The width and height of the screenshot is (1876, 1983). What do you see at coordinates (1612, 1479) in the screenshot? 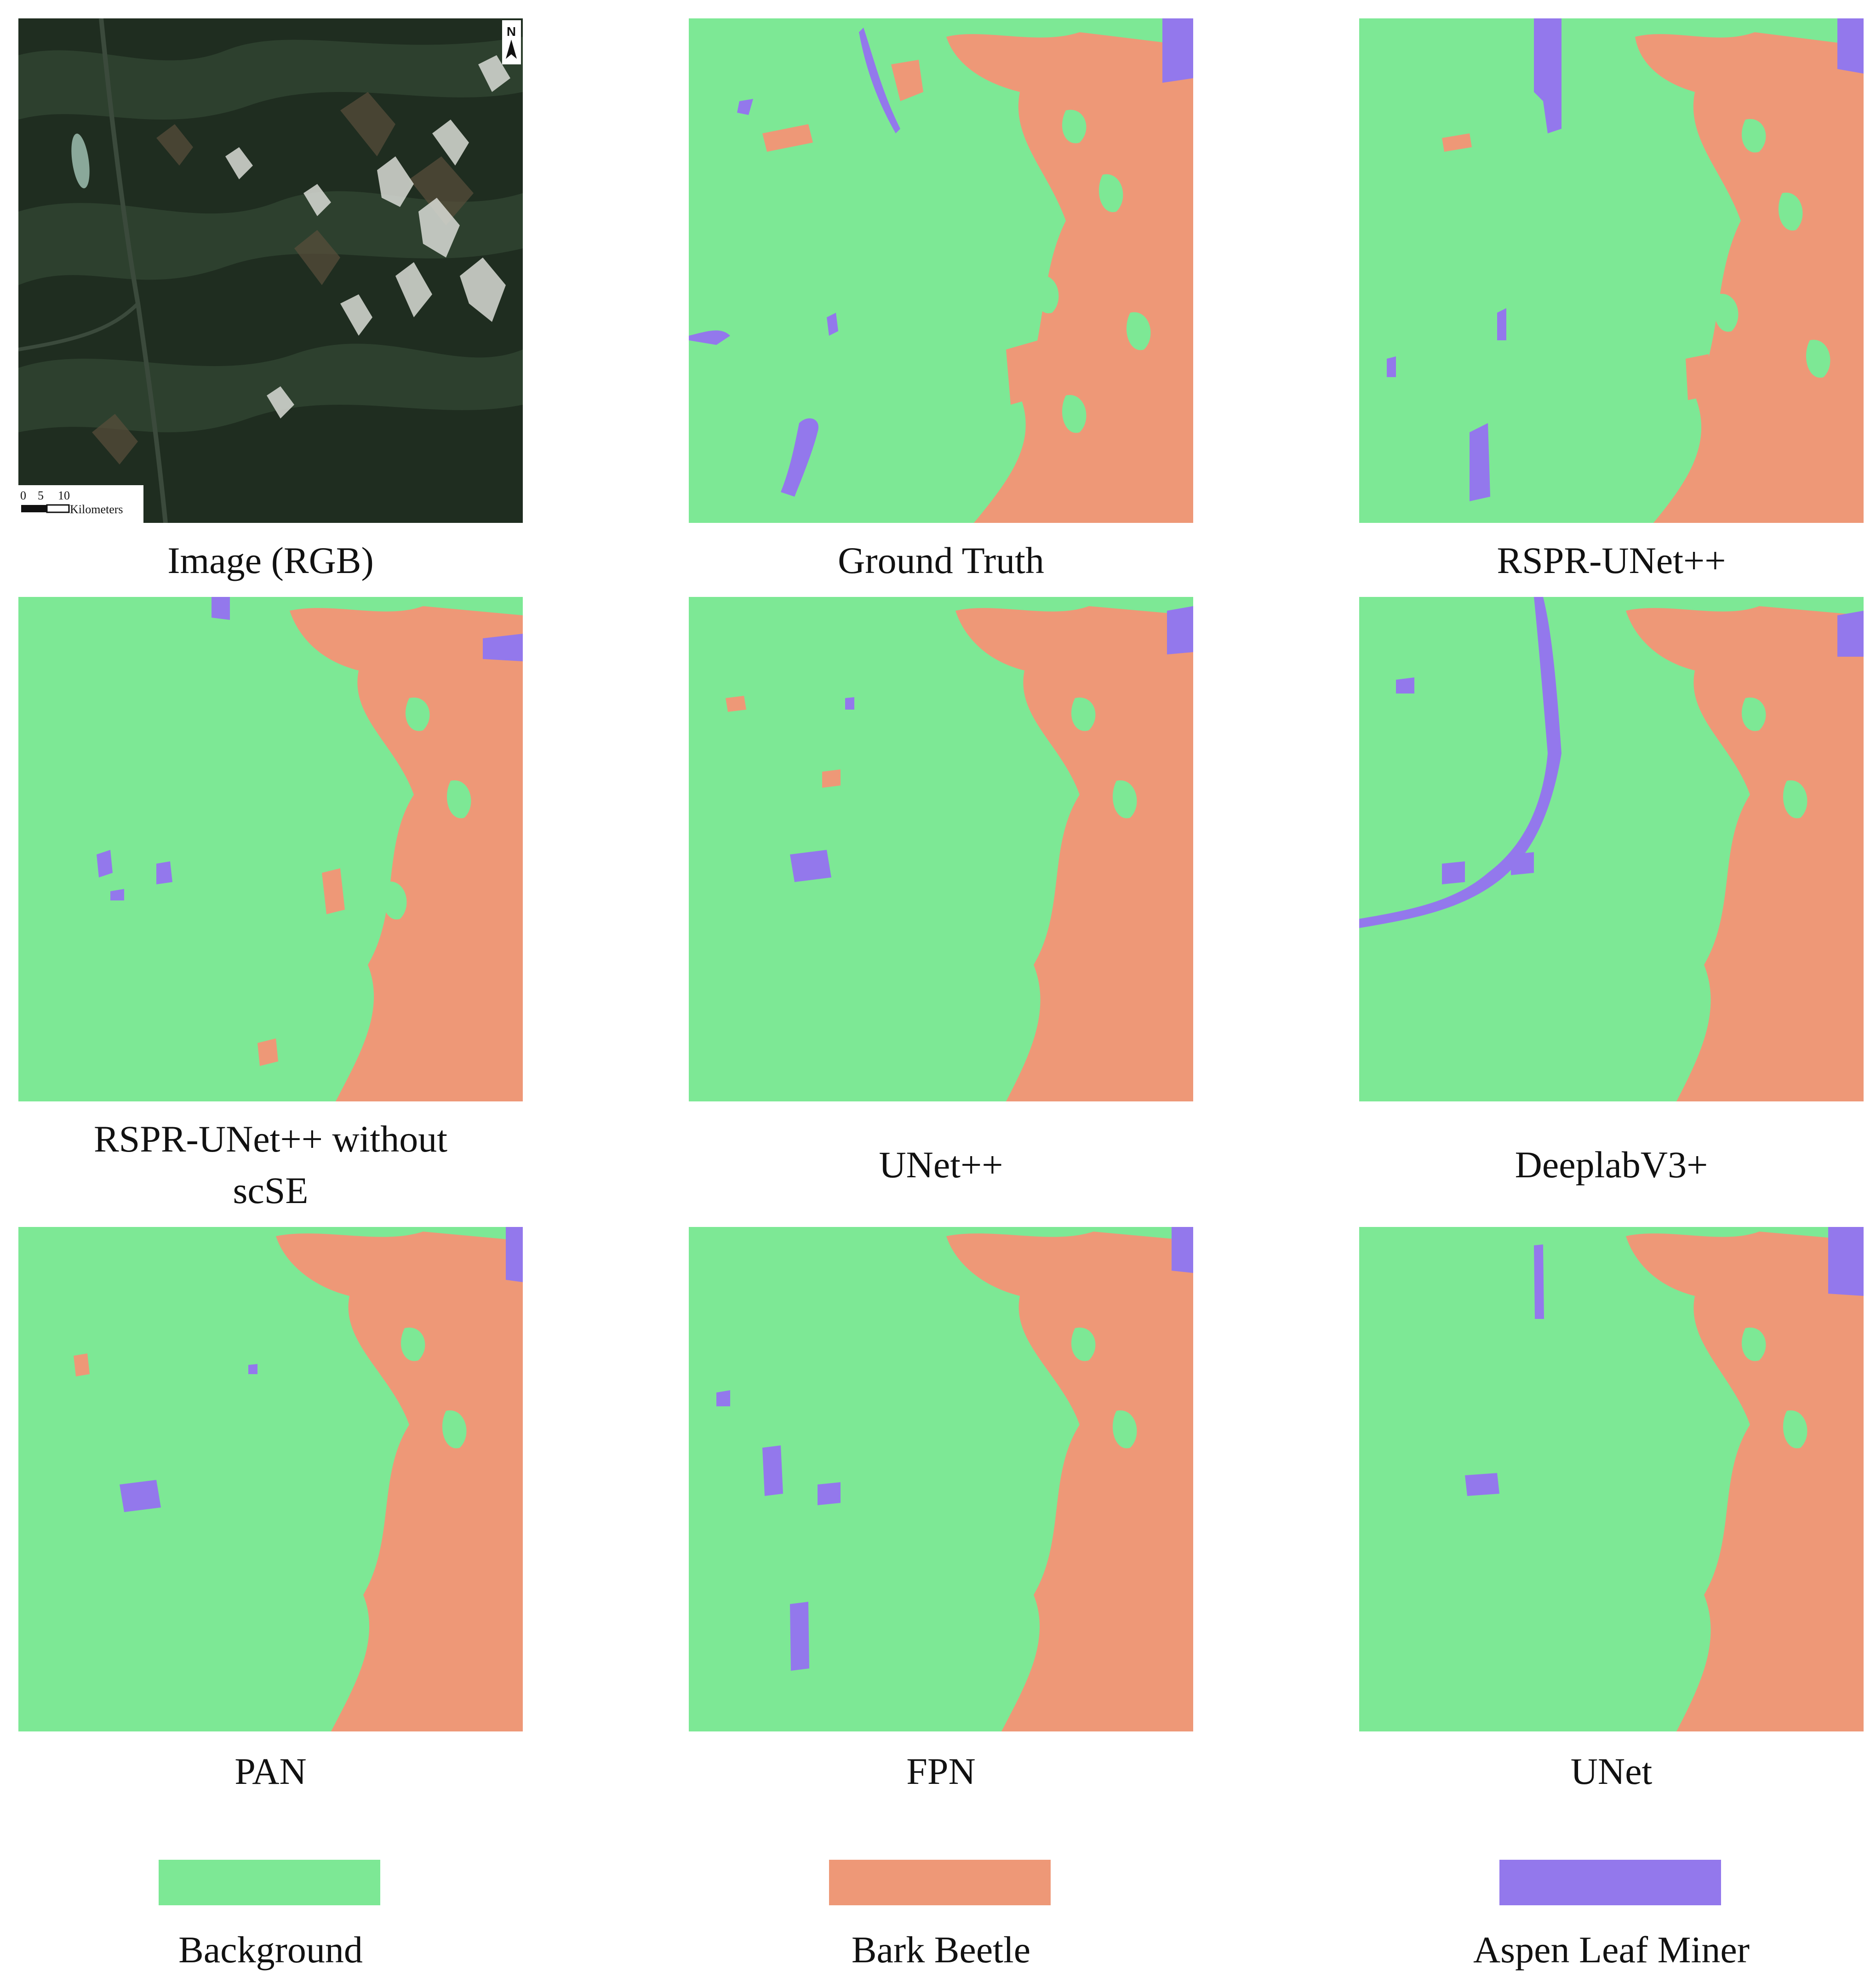
I see `unet-panel` at bounding box center [1612, 1479].